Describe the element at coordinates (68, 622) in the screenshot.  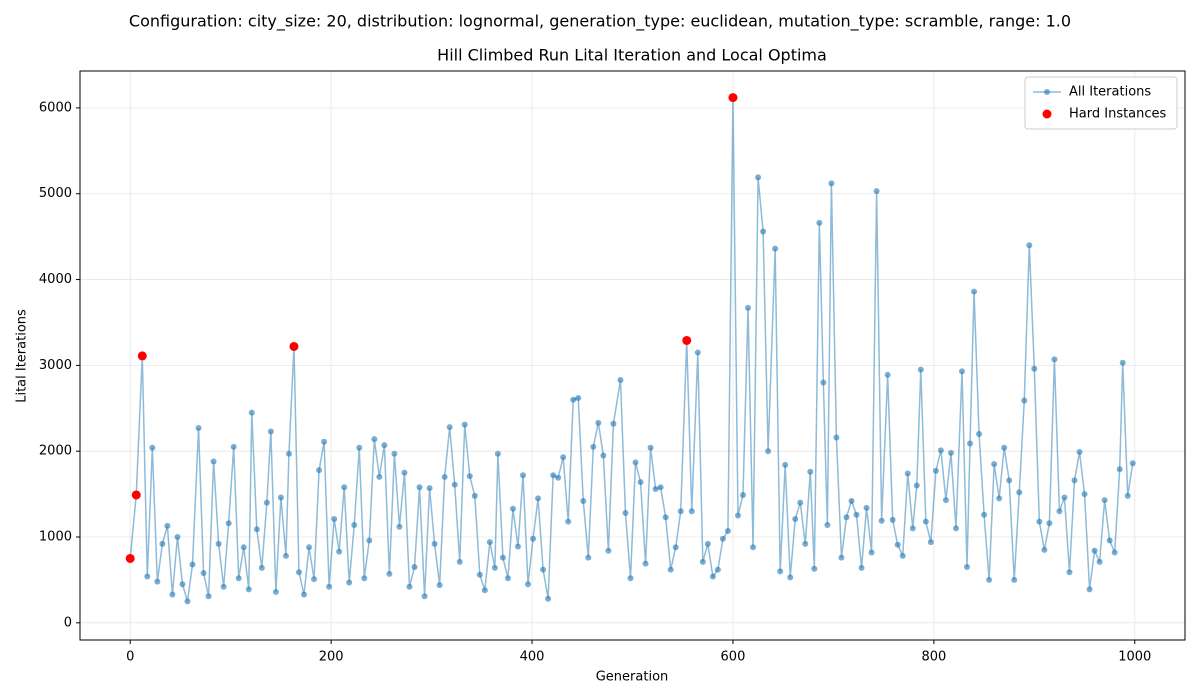
I see `y-tick-label: 0` at that location.